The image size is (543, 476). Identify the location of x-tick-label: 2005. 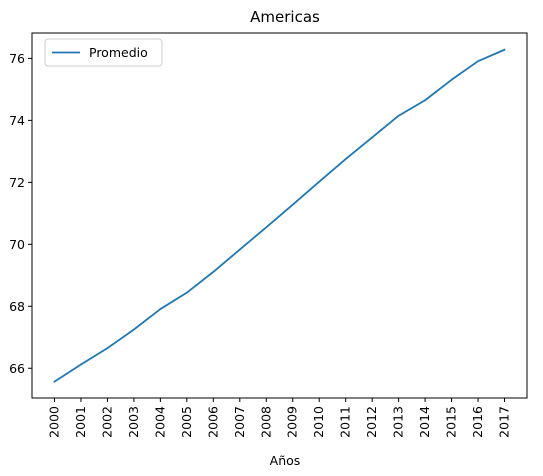
(186, 422).